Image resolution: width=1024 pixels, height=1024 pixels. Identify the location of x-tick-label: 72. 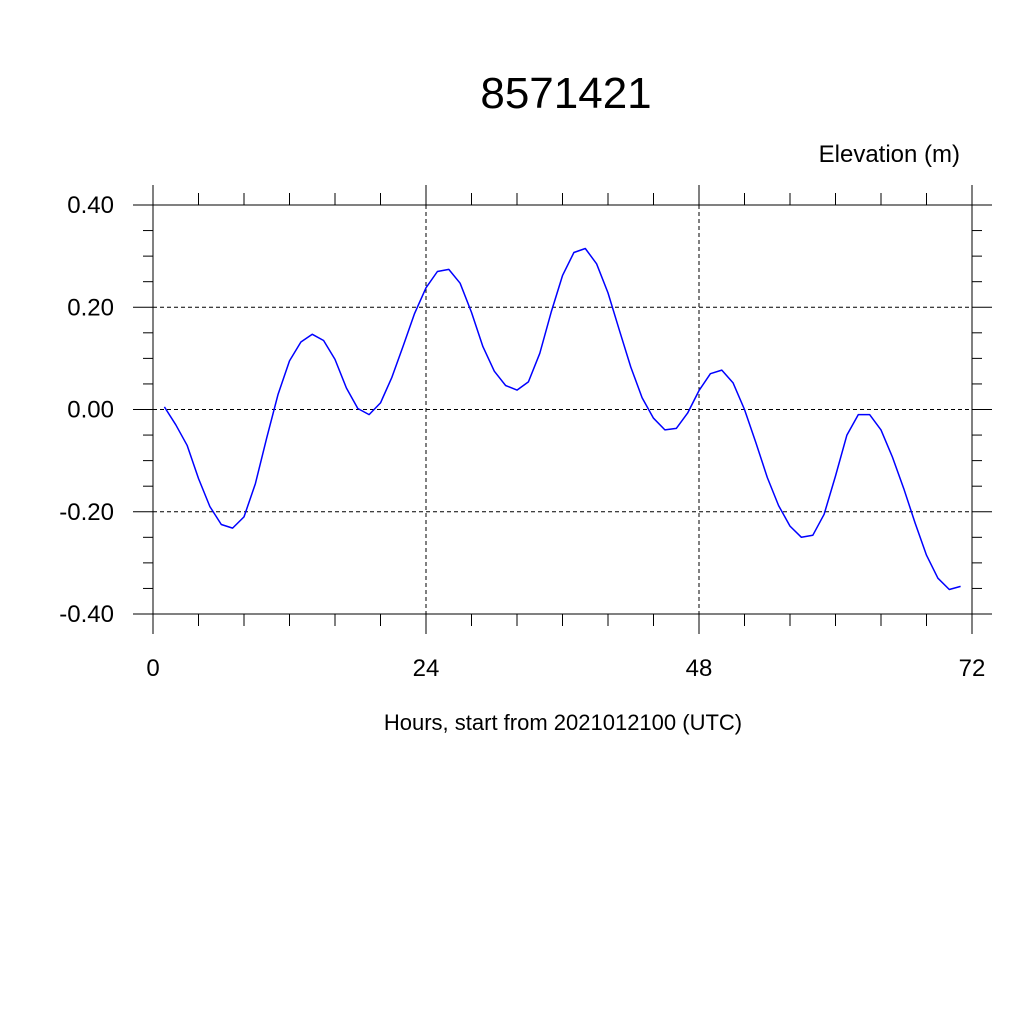
(972, 668).